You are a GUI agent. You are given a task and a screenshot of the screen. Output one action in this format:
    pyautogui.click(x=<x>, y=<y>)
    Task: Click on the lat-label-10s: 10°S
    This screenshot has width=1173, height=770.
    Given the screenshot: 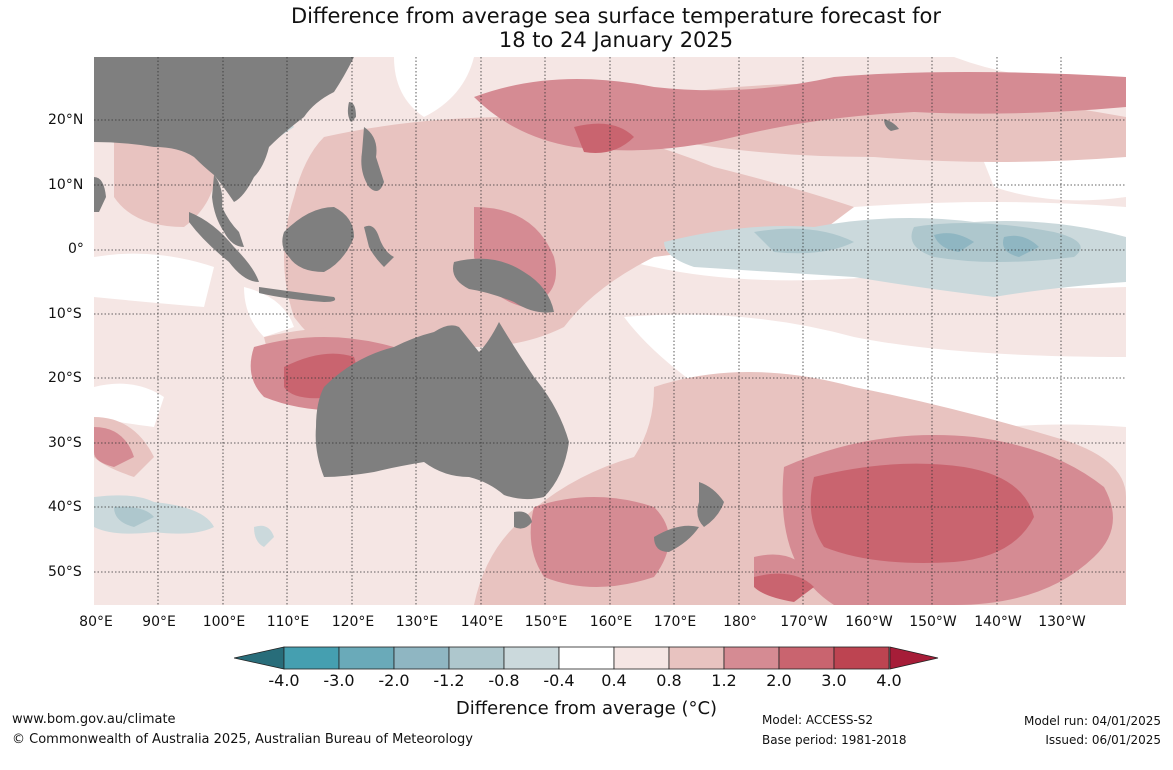 What is the action you would take?
    pyautogui.click(x=65, y=314)
    